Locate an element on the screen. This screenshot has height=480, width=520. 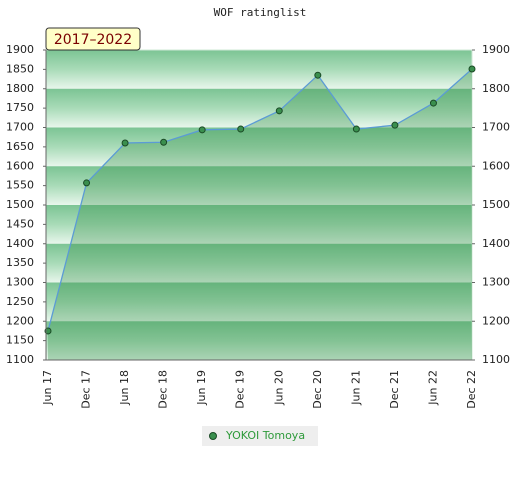
y-tick-label: 1450 is located at coordinates (20, 223).